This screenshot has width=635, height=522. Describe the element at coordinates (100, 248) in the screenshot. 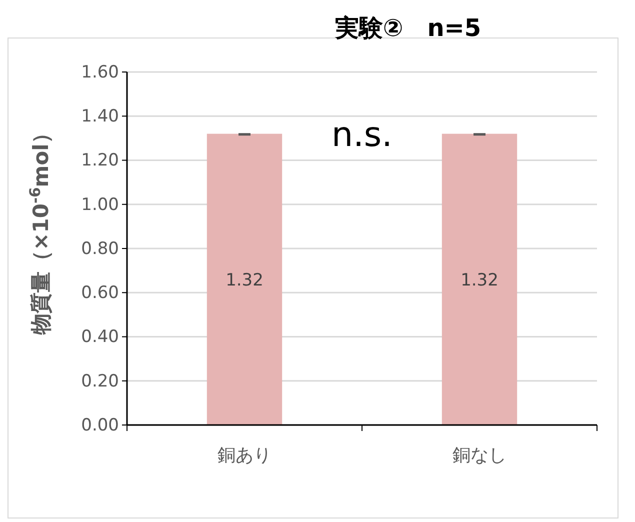

I see `y-tick-label: 0.80` at that location.